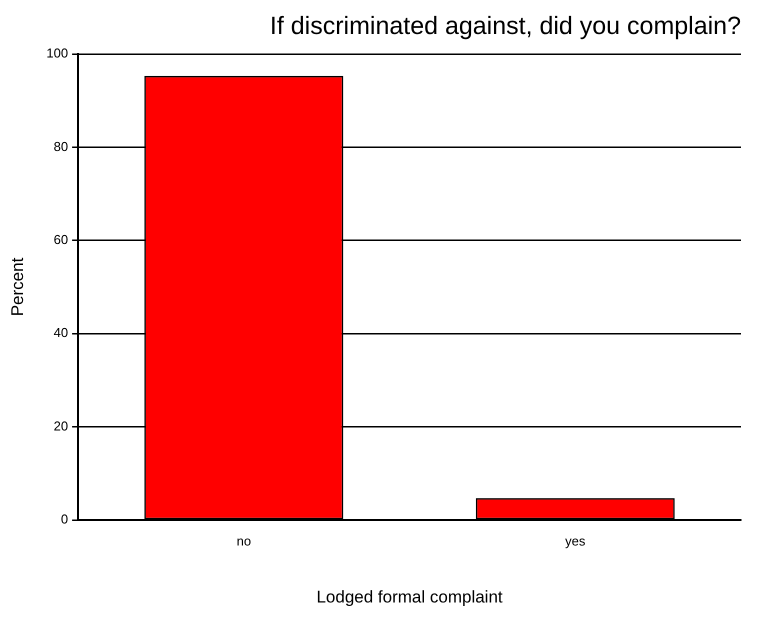 The width and height of the screenshot is (767, 632). I want to click on y-tick-label: 40, so click(61, 332).